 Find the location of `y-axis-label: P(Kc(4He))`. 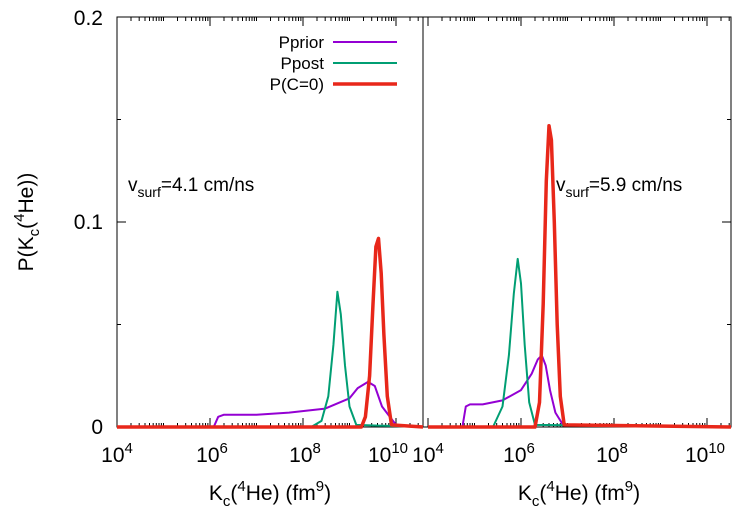

y-axis-label: P(Kc(4He)) is located at coordinates (27, 222).